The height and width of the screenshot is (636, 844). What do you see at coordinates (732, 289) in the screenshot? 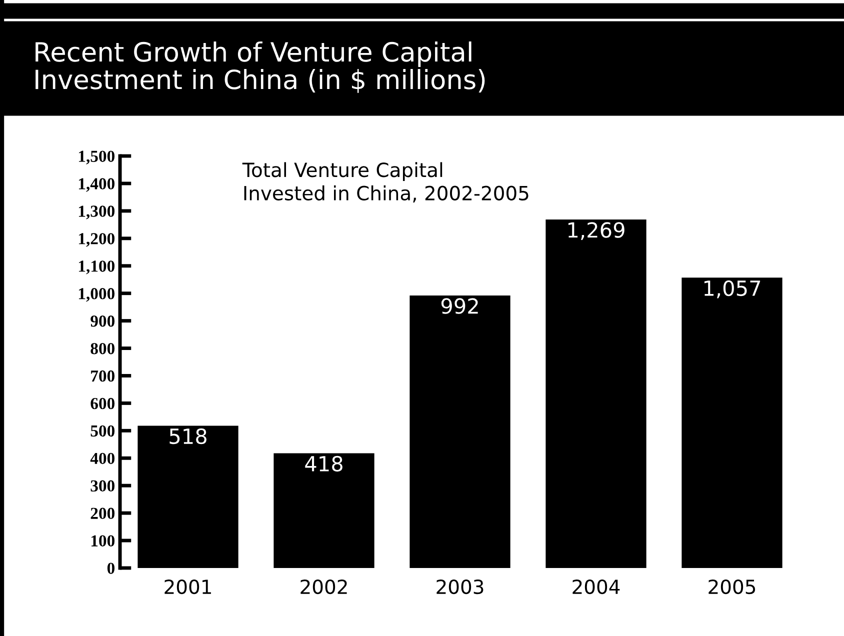
I see `data-label: 1,057` at bounding box center [732, 289].